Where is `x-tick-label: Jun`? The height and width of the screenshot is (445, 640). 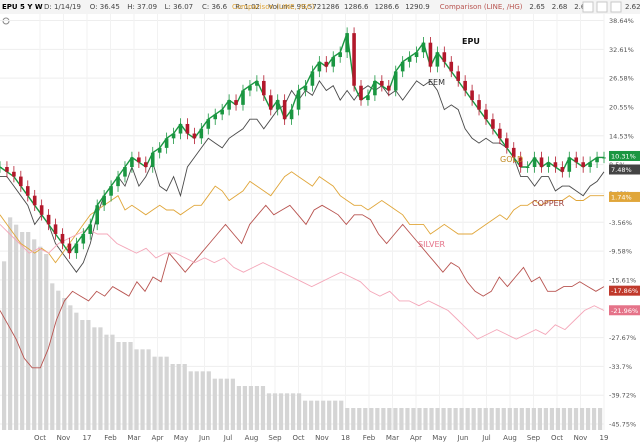 x-tick-label: Jun is located at coordinates (463, 438).